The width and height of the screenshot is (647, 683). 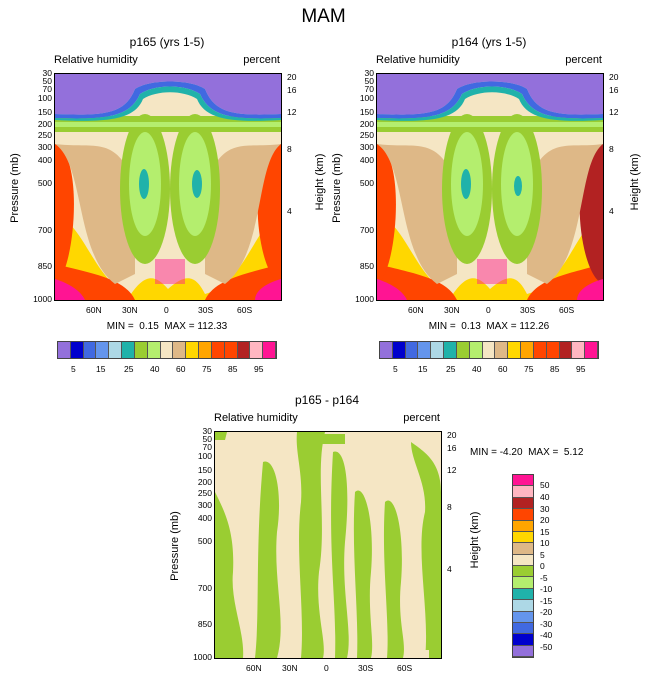 I want to click on panel3-plot, so click(x=328, y=545).